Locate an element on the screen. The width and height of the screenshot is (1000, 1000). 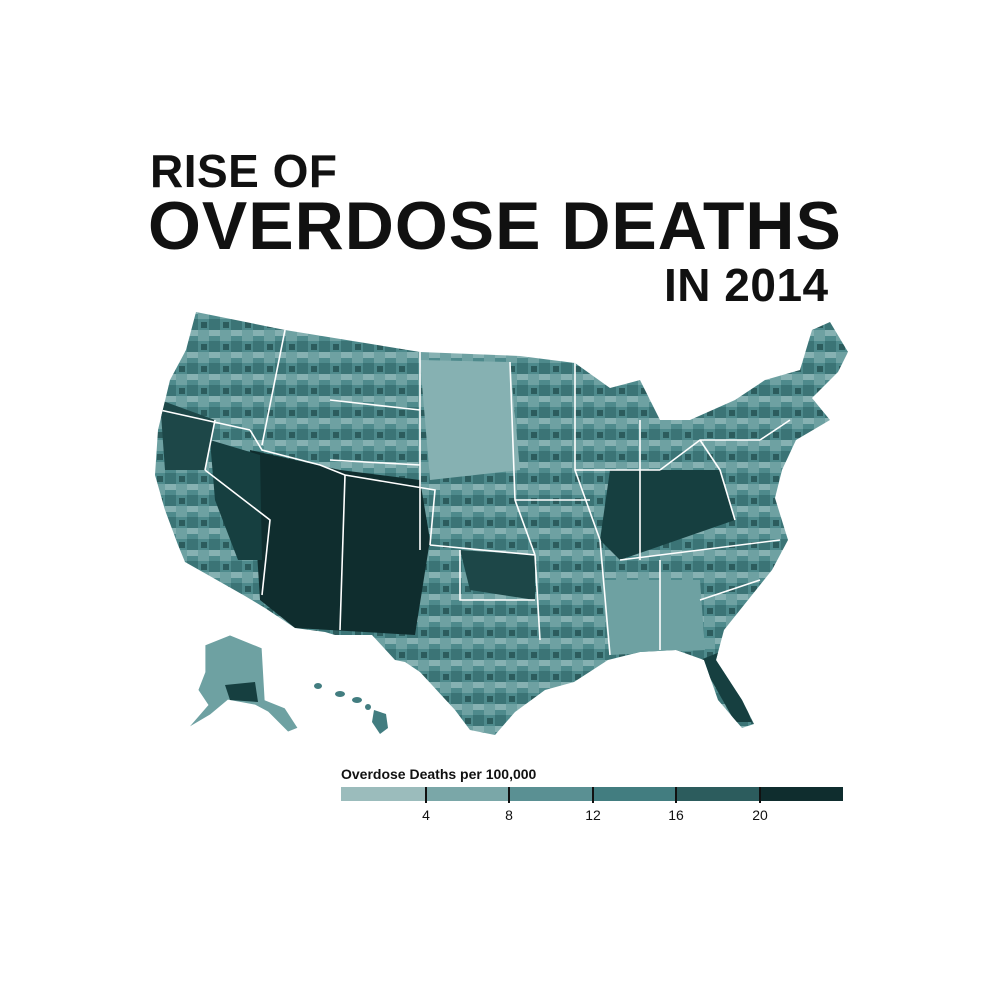
legend-label-8: 8 is located at coordinates (509, 815).